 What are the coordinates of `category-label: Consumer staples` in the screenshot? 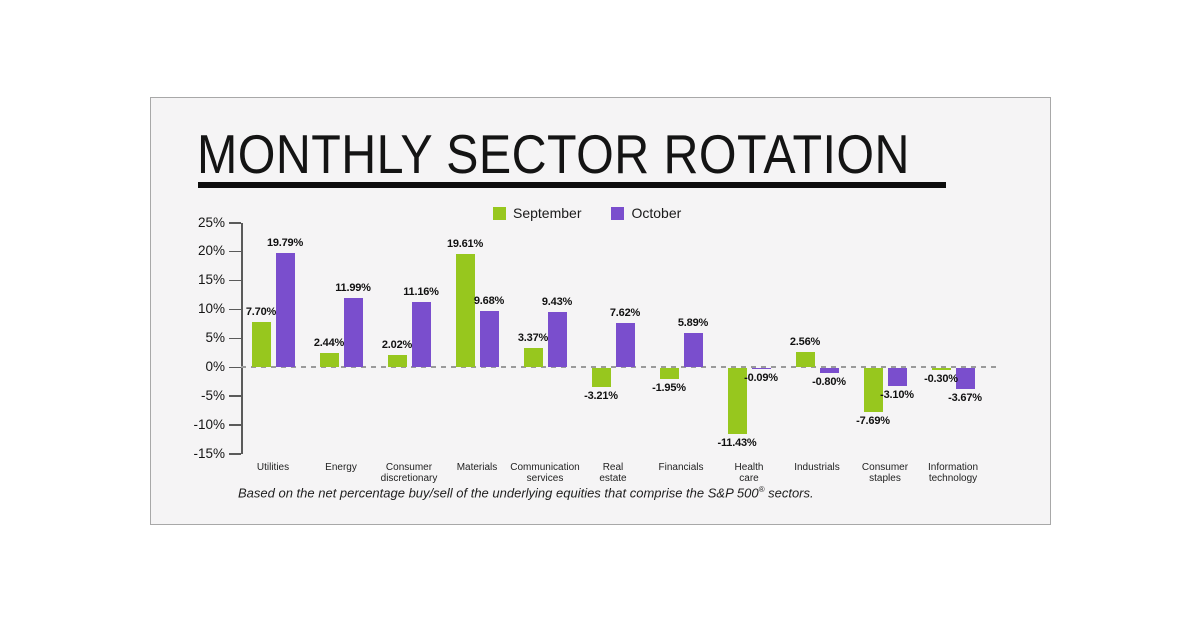 It's located at (885, 473).